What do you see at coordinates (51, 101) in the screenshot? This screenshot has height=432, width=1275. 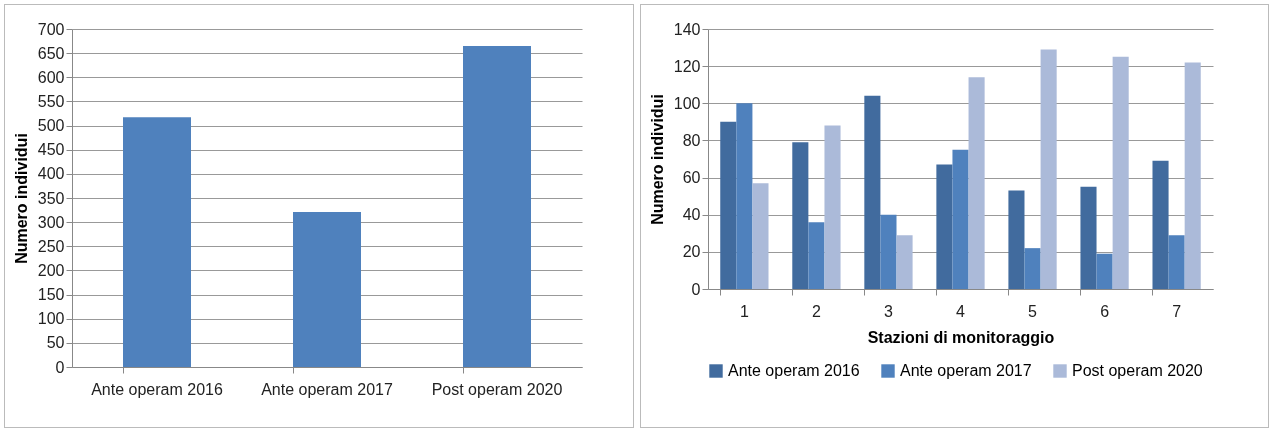 I see `y-tick-label: 550` at bounding box center [51, 101].